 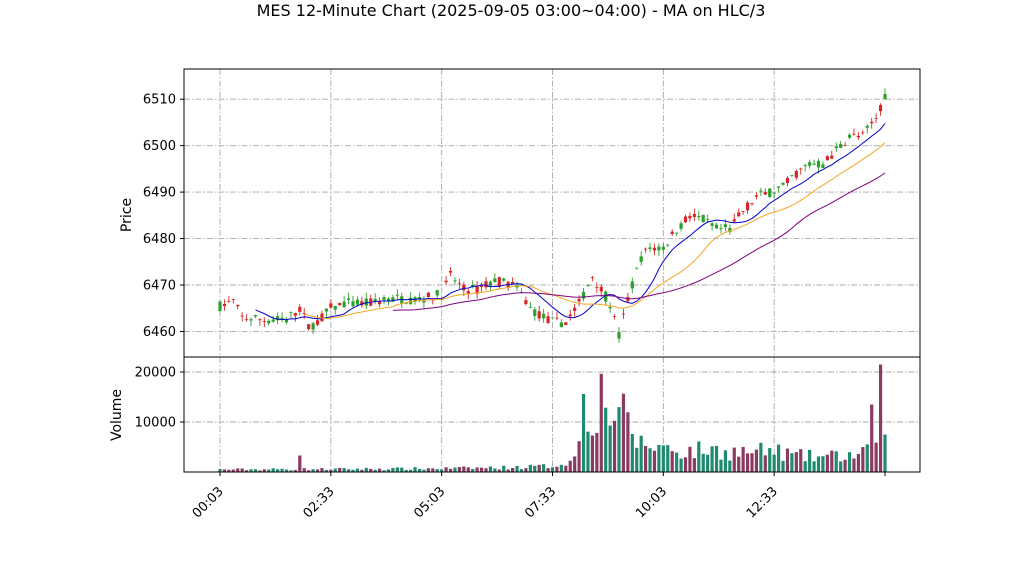 I want to click on x-tick-label: 00:03, so click(x=208, y=502).